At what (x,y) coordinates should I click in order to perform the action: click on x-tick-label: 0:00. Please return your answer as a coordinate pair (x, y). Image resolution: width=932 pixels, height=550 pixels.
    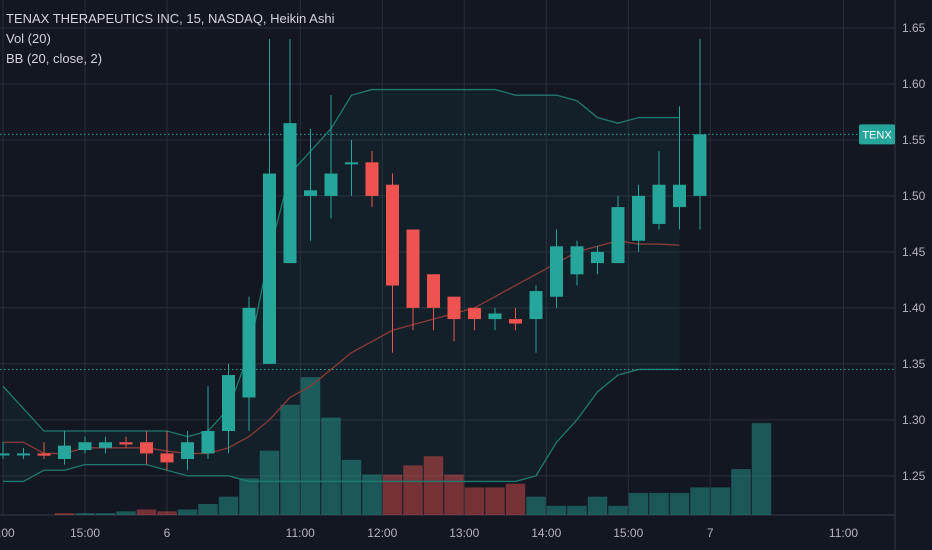
    Looking at the image, I should click on (7, 533).